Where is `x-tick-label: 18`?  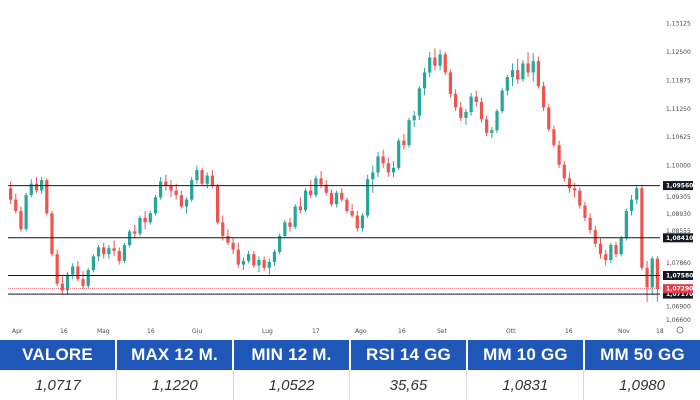 x-tick-label: 18 is located at coordinates (660, 331).